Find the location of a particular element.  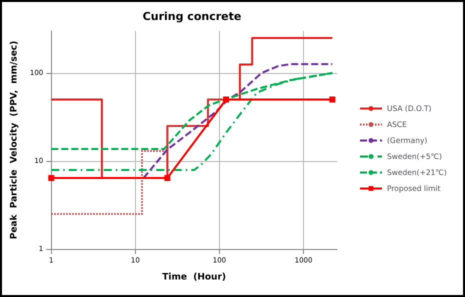

chart-title: Curing concrete is located at coordinates (192, 16).